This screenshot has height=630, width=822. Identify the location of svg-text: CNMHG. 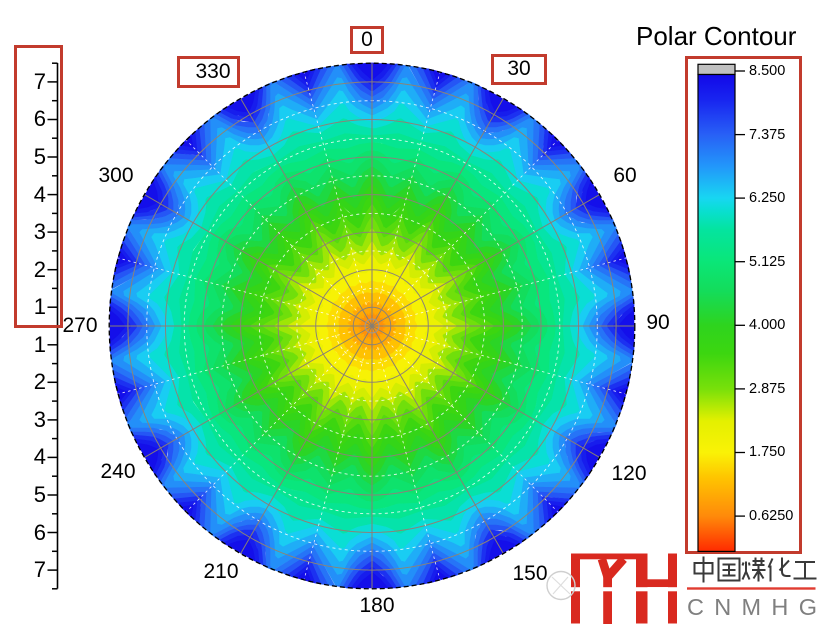
(754, 607).